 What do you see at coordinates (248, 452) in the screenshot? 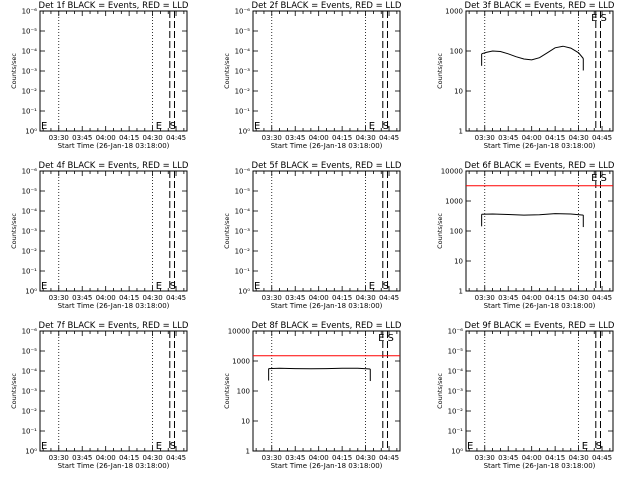
I see `y-tick-label: 1` at bounding box center [248, 452].